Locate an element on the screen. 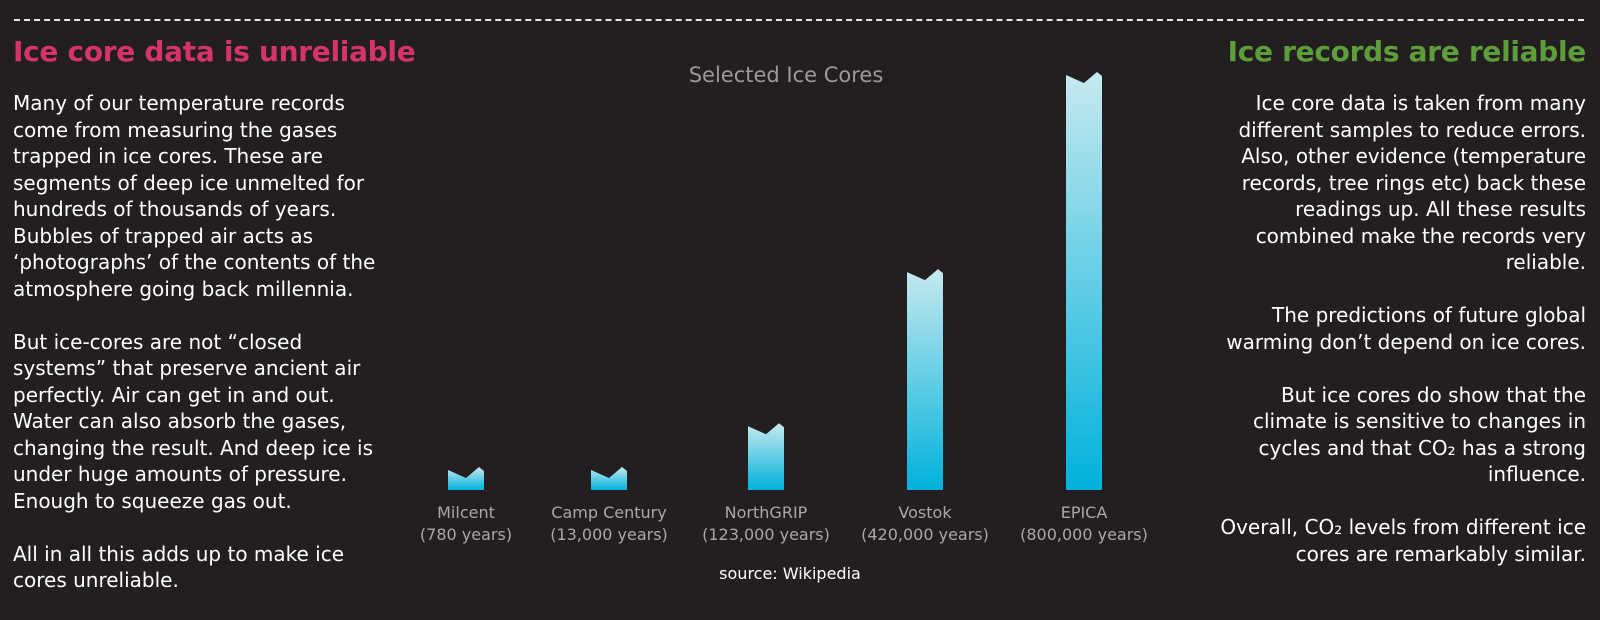 The width and height of the screenshot is (1600, 620). bar-epica is located at coordinates (1084, 281).